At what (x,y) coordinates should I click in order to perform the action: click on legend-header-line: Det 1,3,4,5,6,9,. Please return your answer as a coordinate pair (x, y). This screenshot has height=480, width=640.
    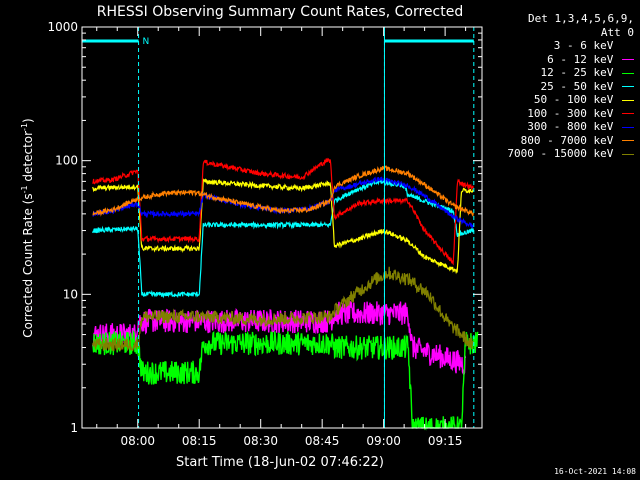
    Looking at the image, I should click on (581, 18).